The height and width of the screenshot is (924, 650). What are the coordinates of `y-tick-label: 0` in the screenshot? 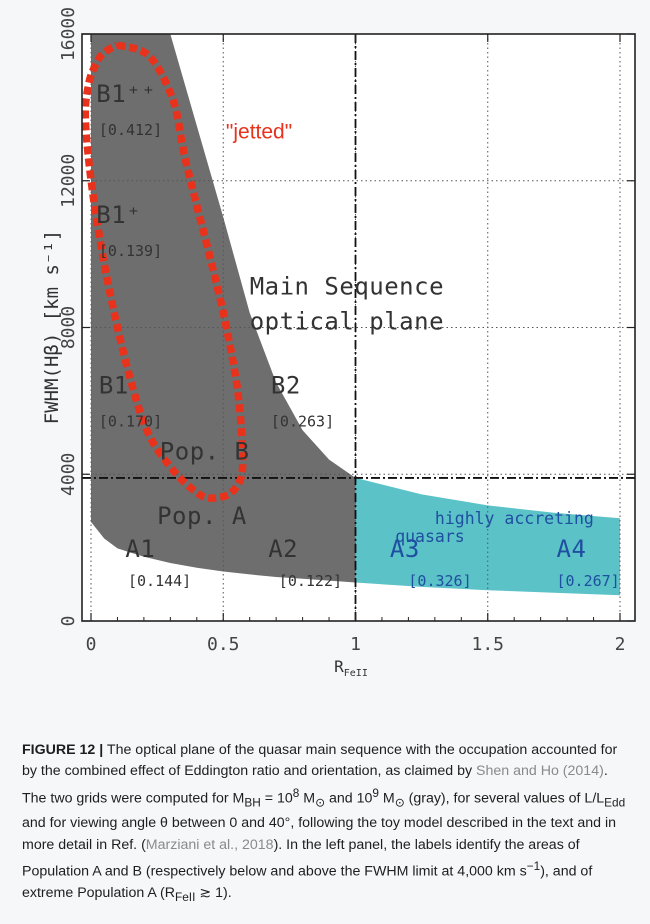 It's located at (68, 621).